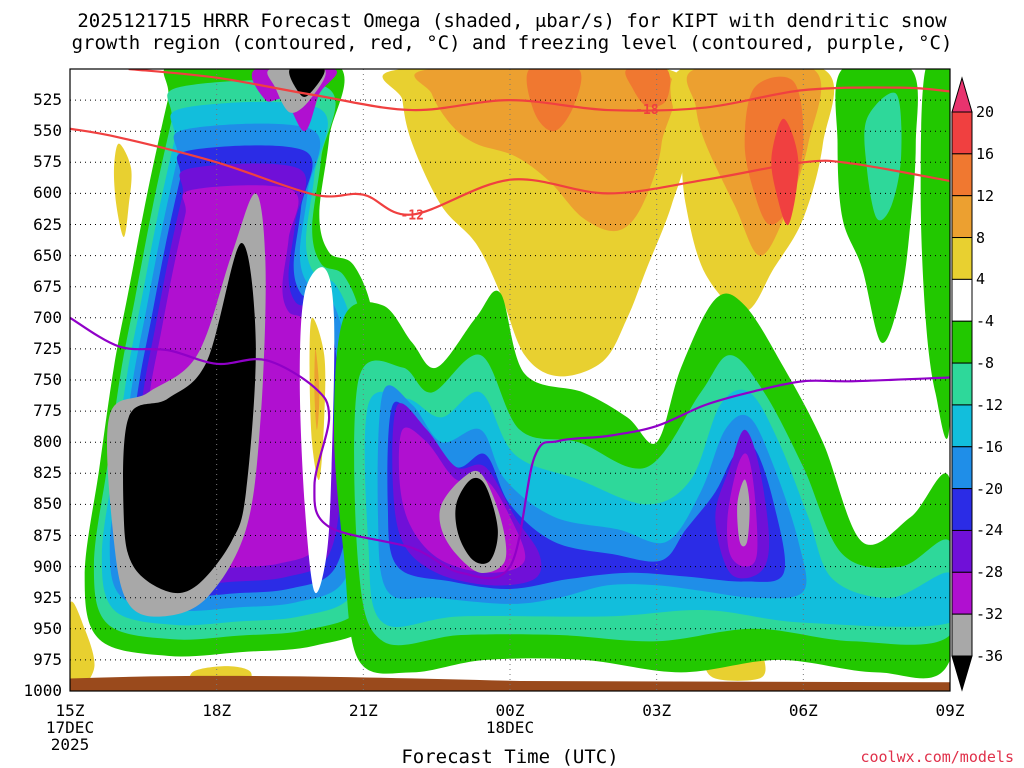 The height and width of the screenshot is (768, 1024). I want to click on y-tick-label: 525, so click(47, 100).